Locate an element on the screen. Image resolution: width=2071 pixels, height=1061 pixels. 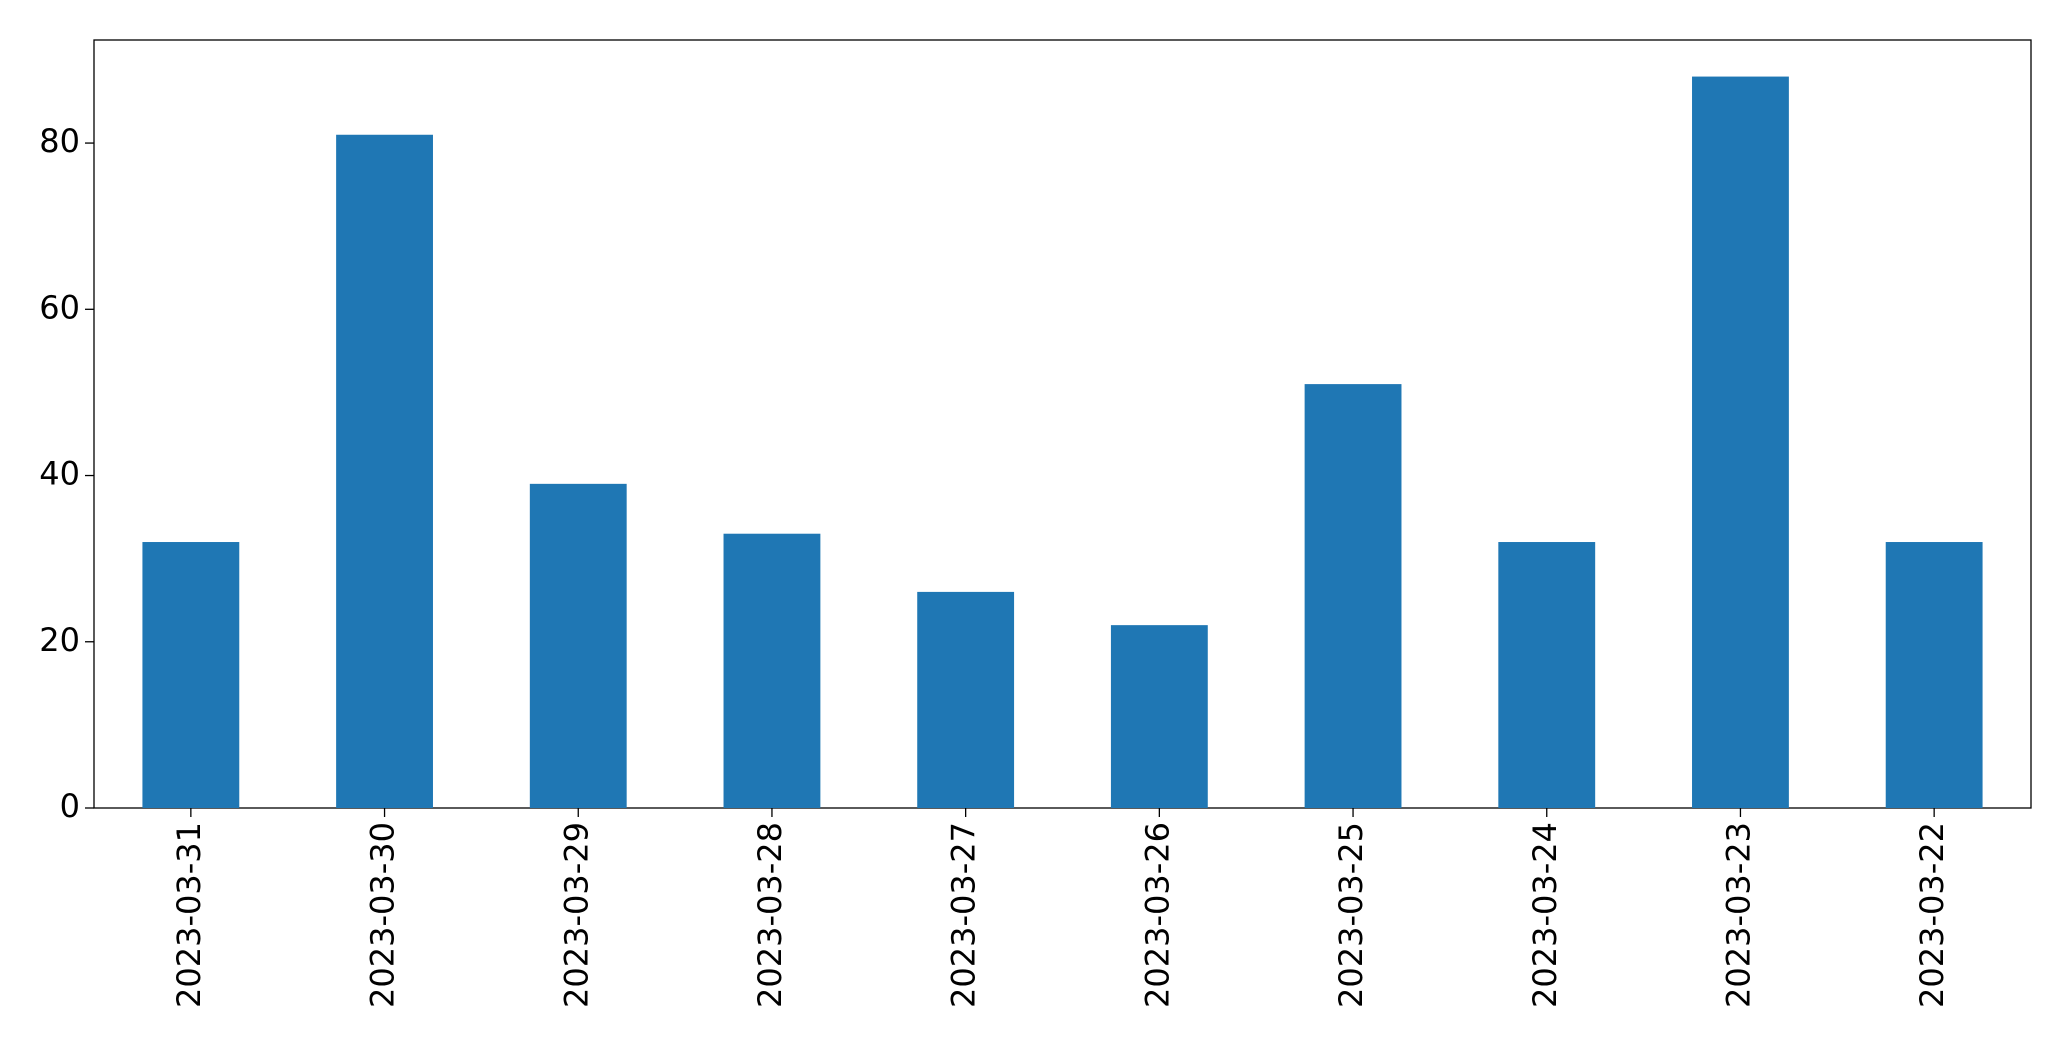
x-tick-label: 2023-03-29 is located at coordinates (576, 915).